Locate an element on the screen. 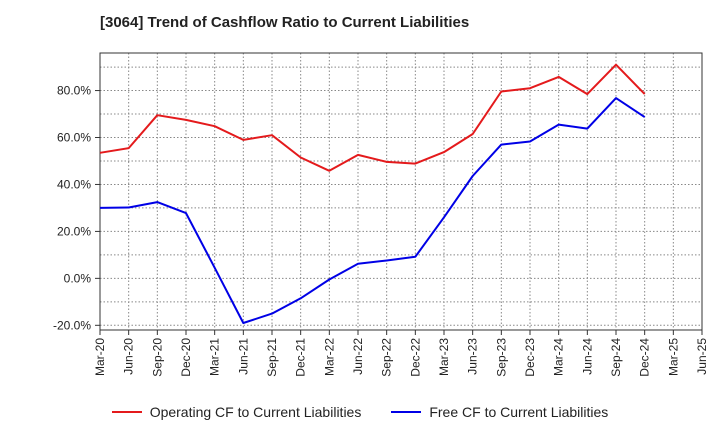 The image size is (720, 440). legend-item-free-cf: Free CF to Current Liabilities is located at coordinates (499, 412).